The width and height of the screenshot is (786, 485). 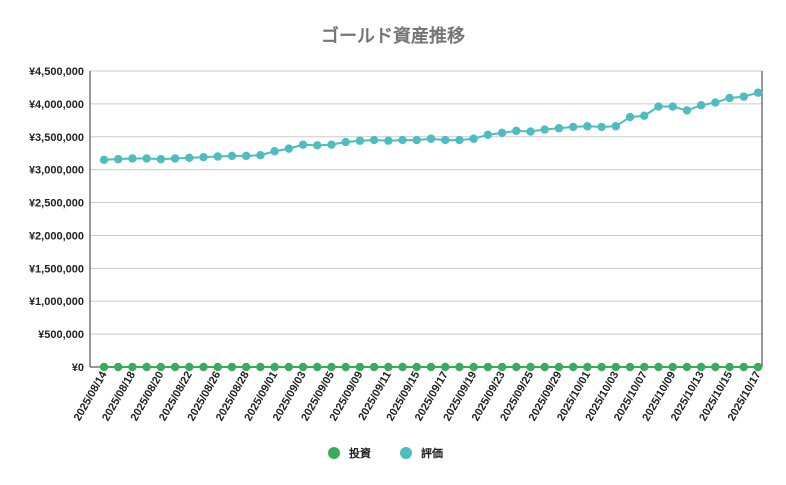 I want to click on y-tick-label: ¥4,500,000, so click(x=56, y=72).